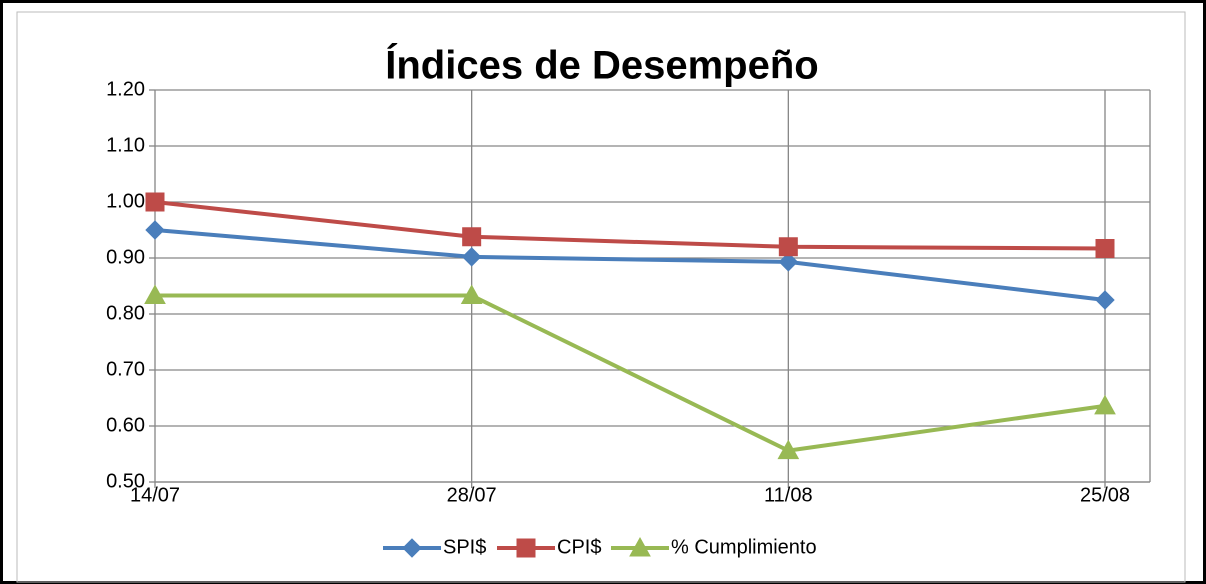 Image resolution: width=1206 pixels, height=584 pixels. I want to click on chart-title: Índices de Desempeño, so click(601, 65).